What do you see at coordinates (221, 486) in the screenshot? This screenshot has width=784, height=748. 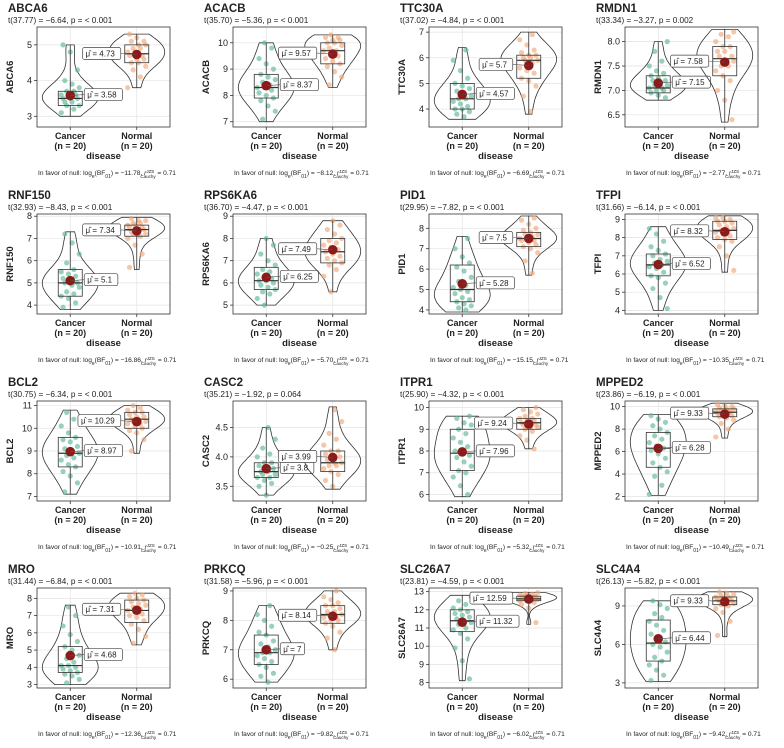 I see `y-tick-label: 3.5` at bounding box center [221, 486].